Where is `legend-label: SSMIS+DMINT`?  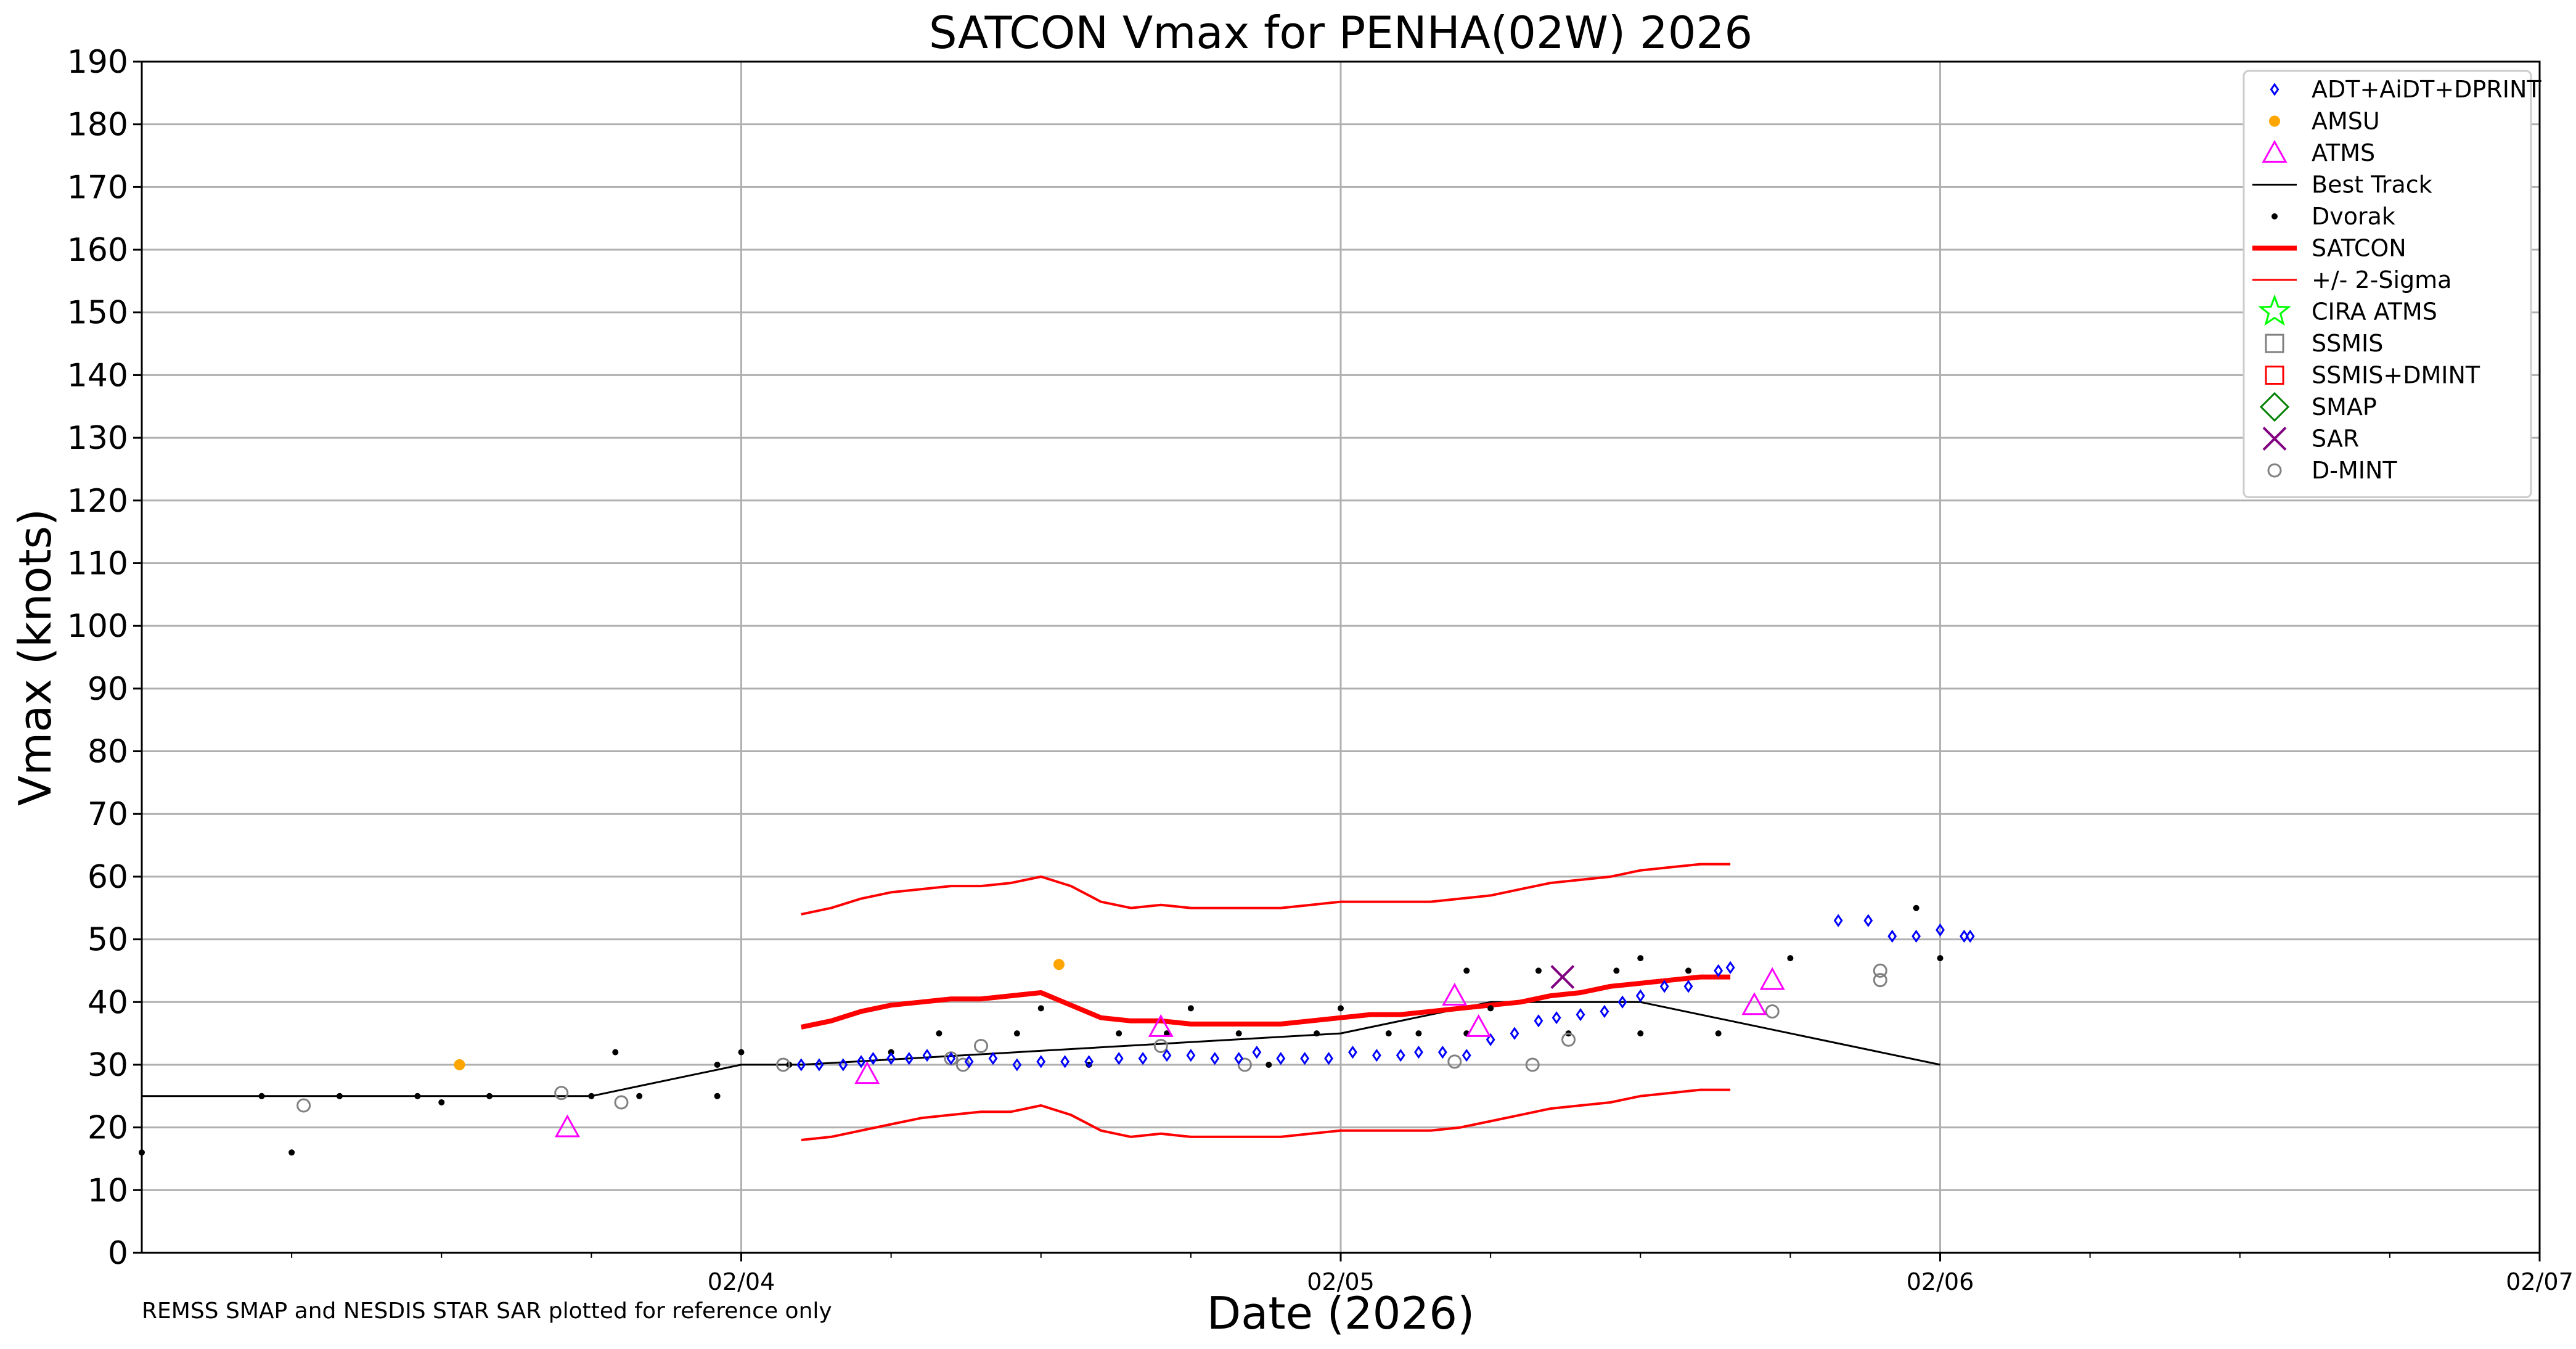
legend-label: SSMIS+DMINT is located at coordinates (2396, 375).